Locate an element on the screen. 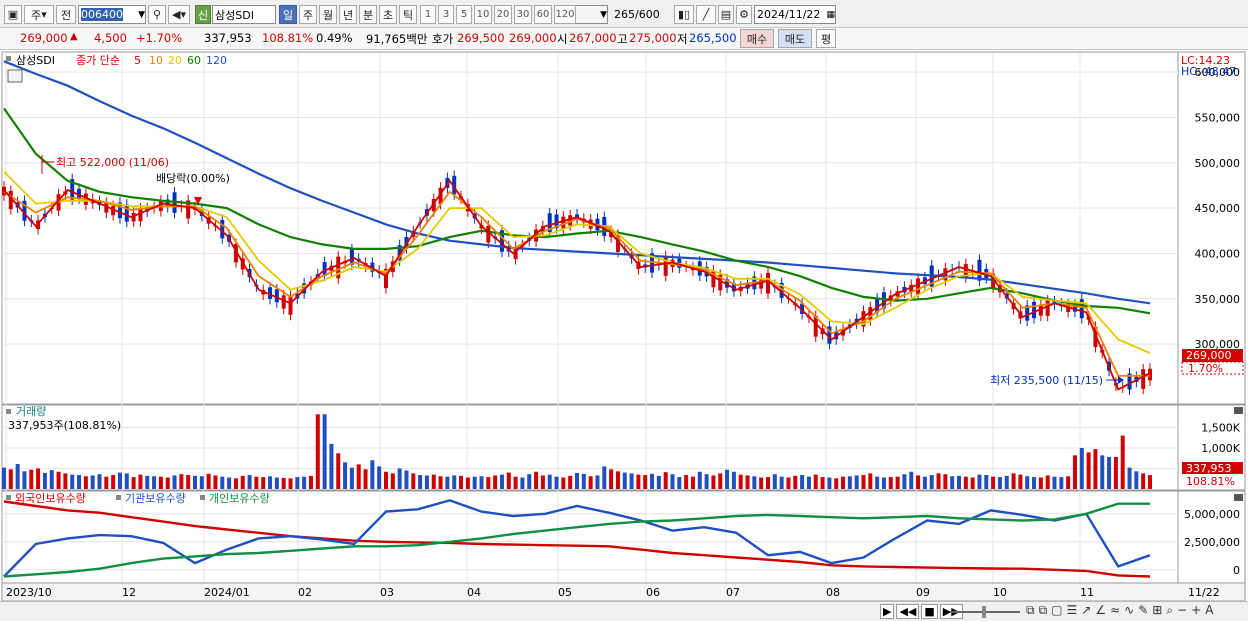  stock-code-input: 006400 ▼ is located at coordinates (112, 14).